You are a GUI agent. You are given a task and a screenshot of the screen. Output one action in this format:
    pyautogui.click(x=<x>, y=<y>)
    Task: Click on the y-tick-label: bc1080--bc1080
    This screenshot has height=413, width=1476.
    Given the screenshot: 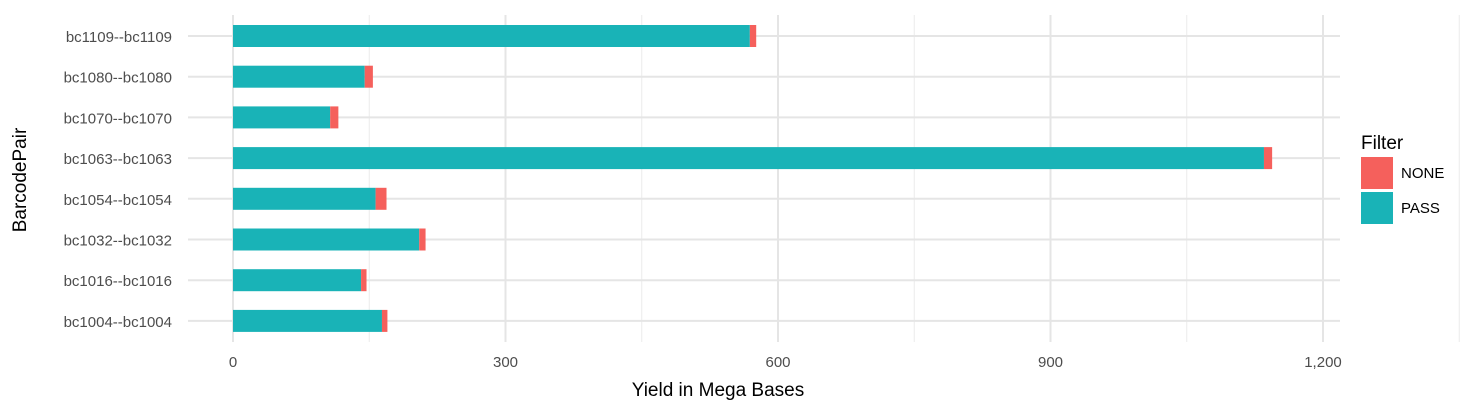 What is the action you would take?
    pyautogui.click(x=118, y=78)
    